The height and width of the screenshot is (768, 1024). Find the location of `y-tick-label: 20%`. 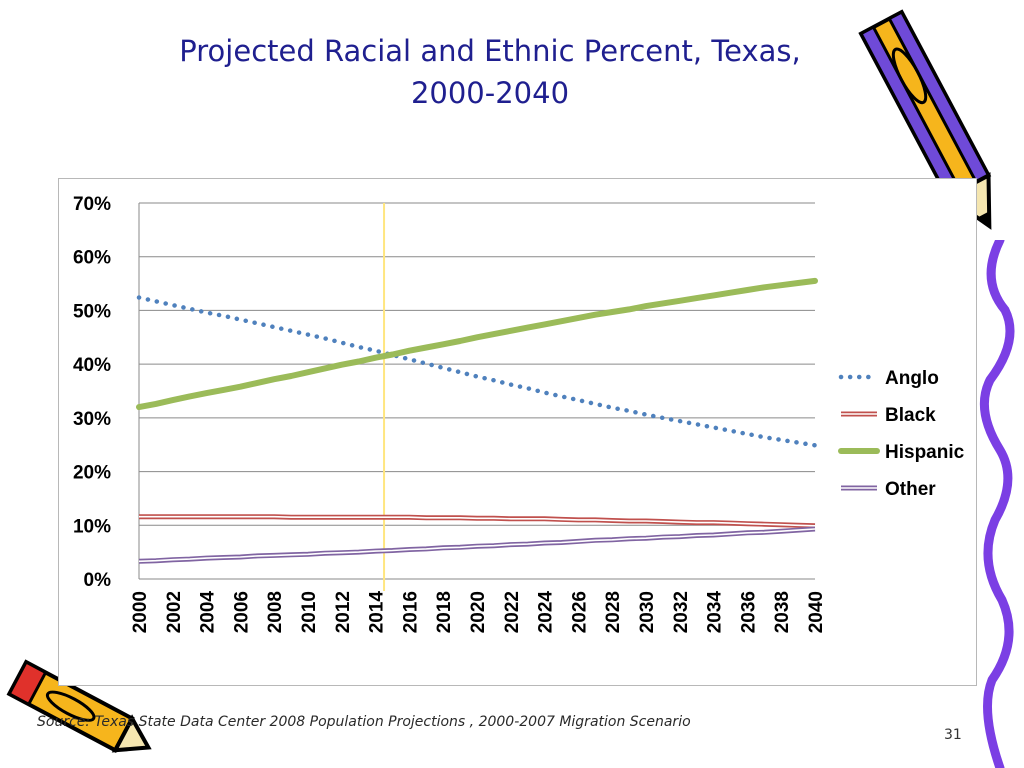

y-tick-label: 20% is located at coordinates (92, 473).